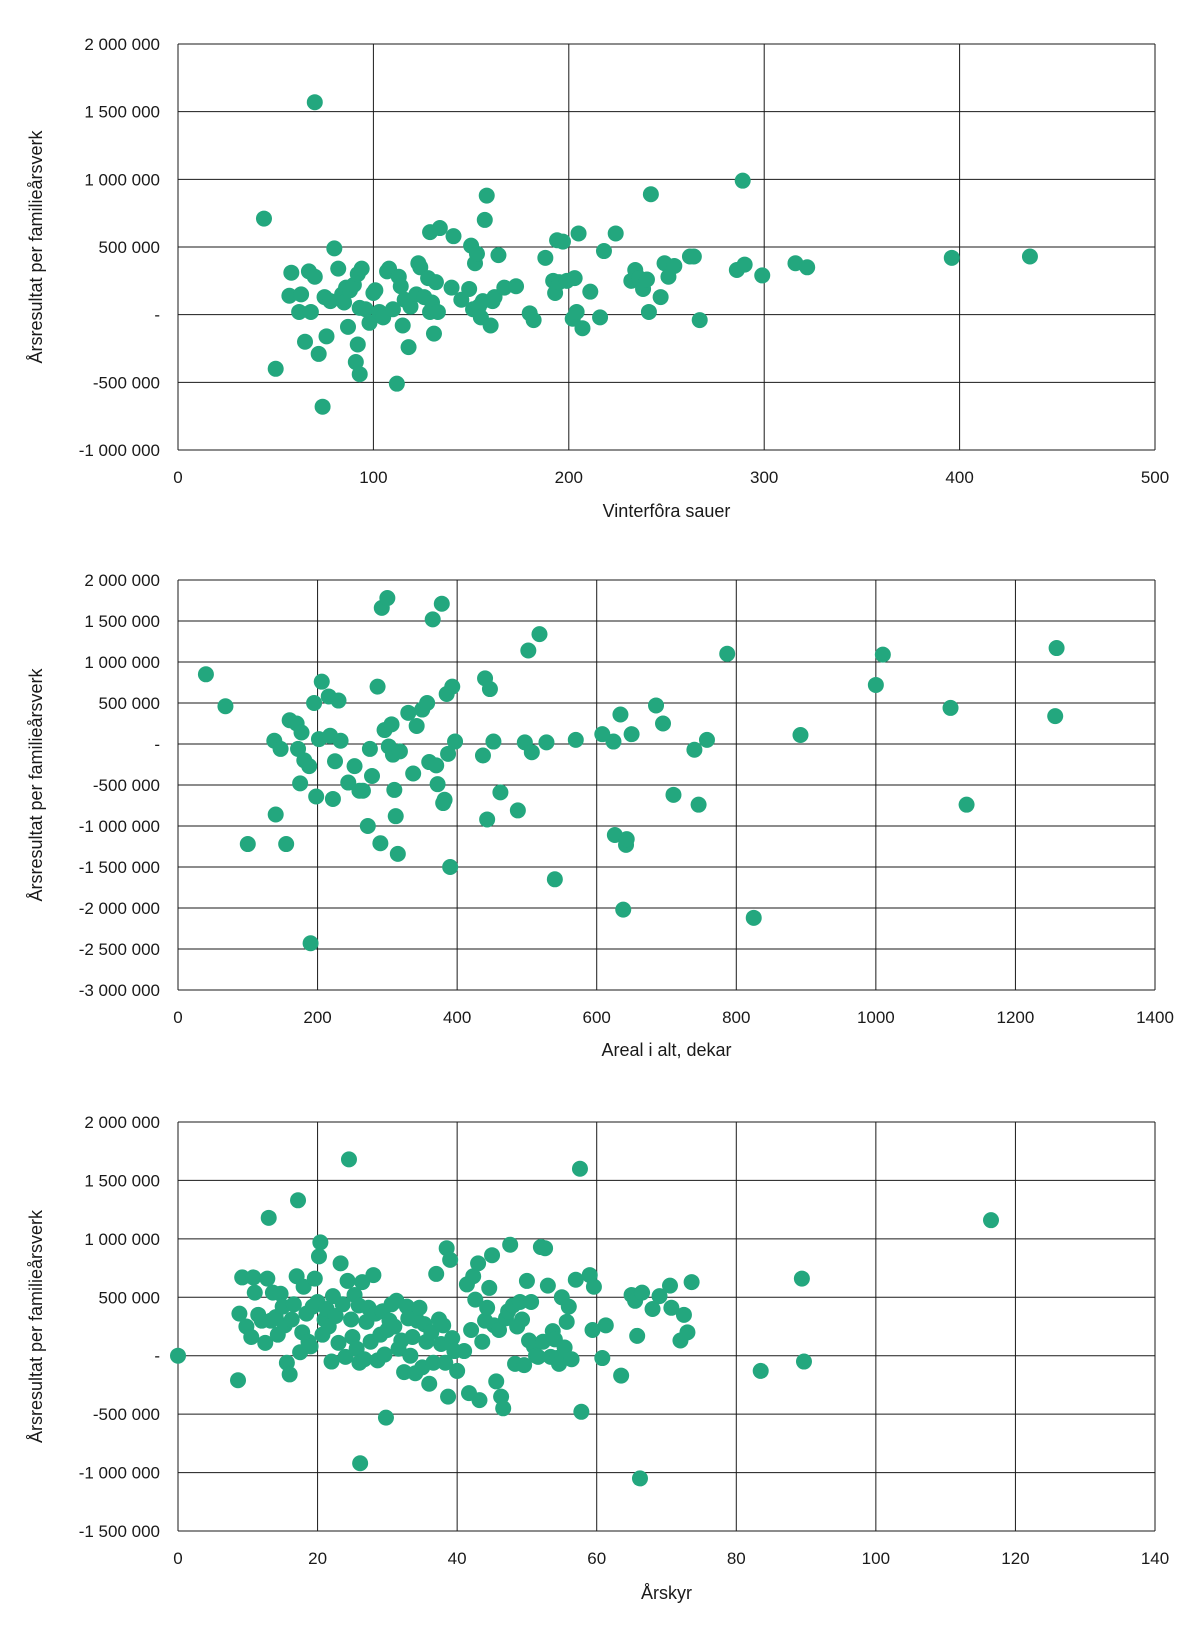  What do you see at coordinates (457, 1558) in the screenshot?
I see `x-tick-label: 40` at bounding box center [457, 1558].